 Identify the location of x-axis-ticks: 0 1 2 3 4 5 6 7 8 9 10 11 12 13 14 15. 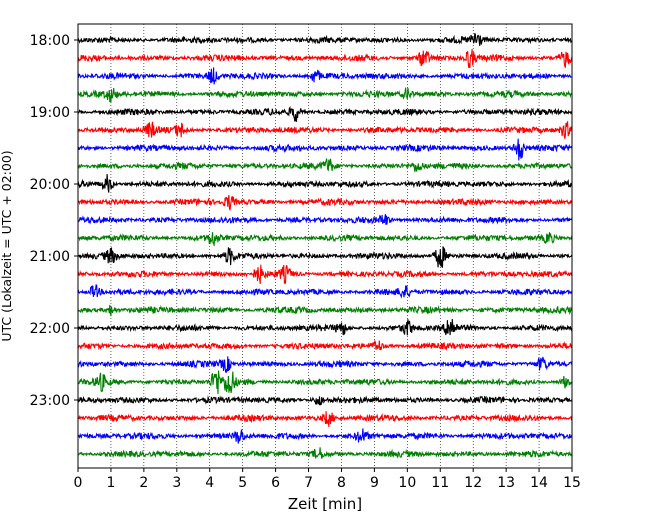
(327, 479).